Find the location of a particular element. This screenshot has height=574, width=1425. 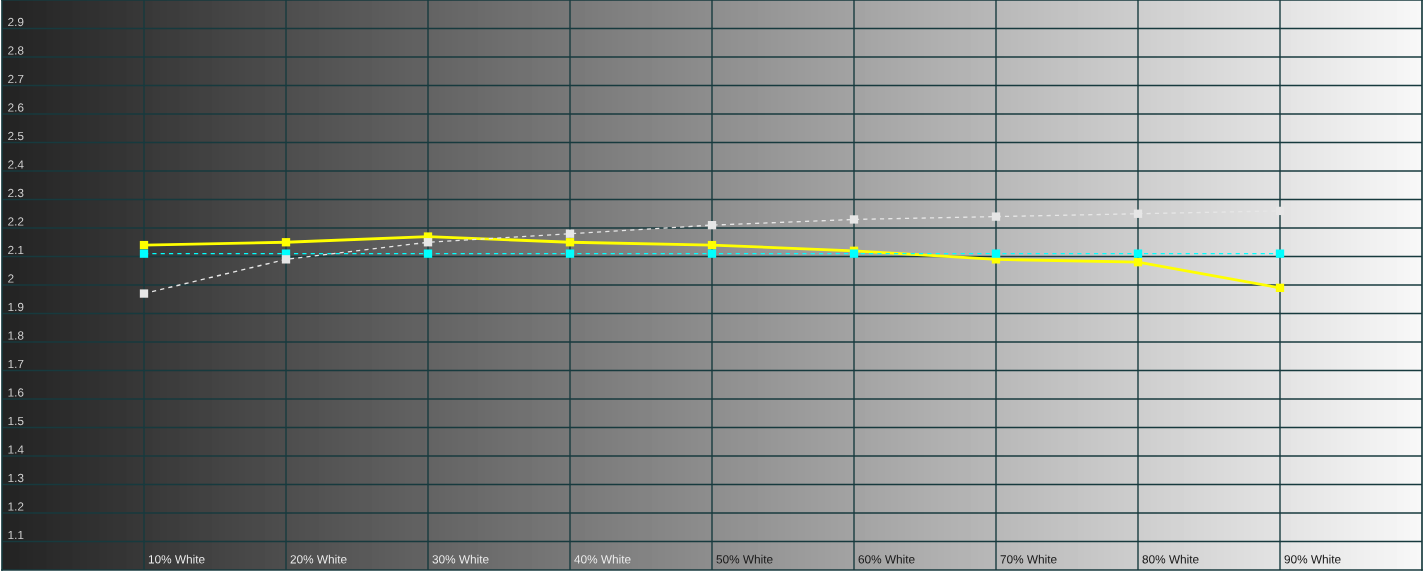

y-tick-label: 2.7 is located at coordinates (16, 79).